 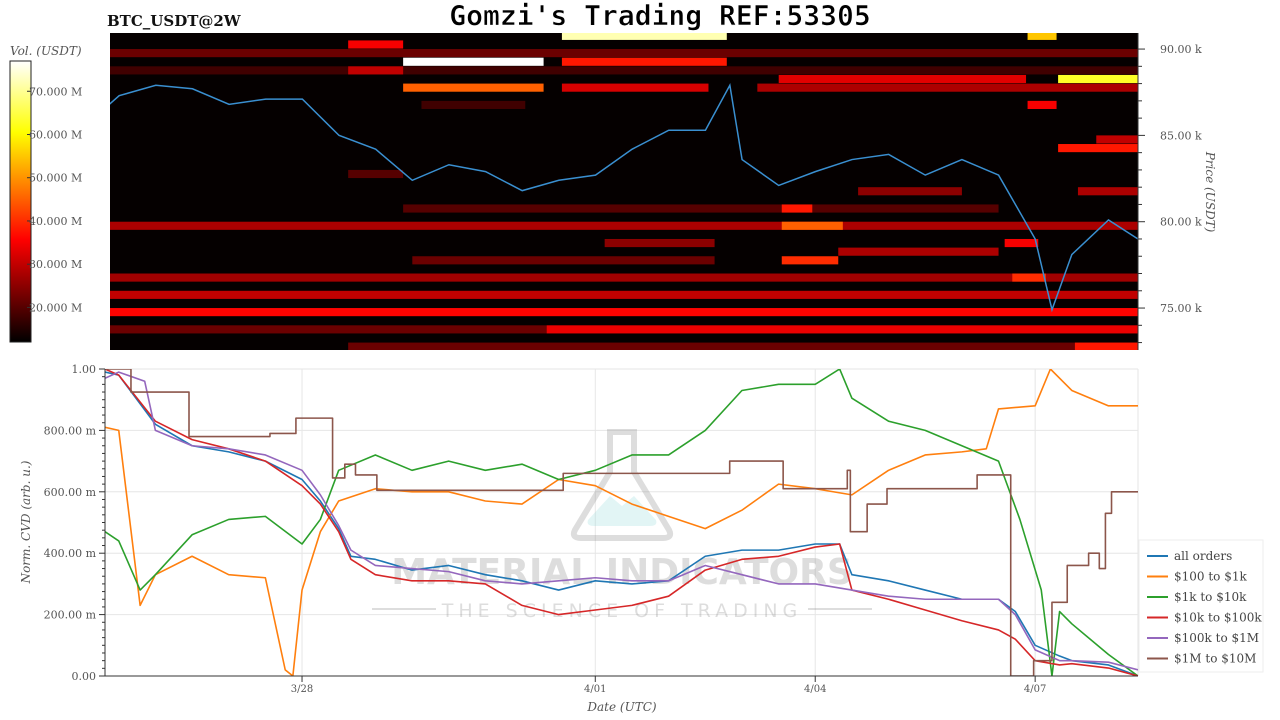 I want to click on date-axis-label: Date (UTC), so click(x=621, y=707).